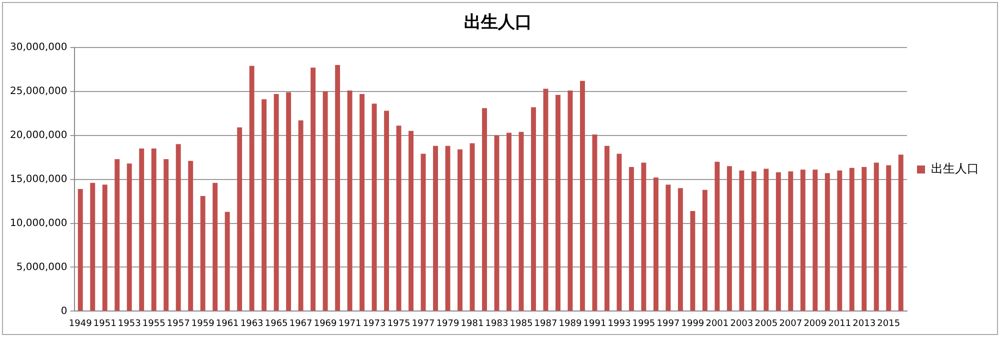 The height and width of the screenshot is (337, 1000). What do you see at coordinates (546, 323) in the screenshot?
I see `x-tick-label: 1987` at bounding box center [546, 323].